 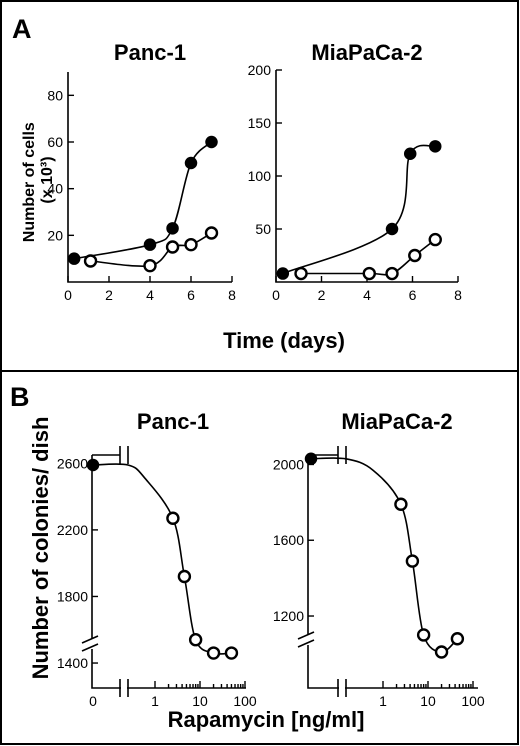 What do you see at coordinates (47, 179) in the screenshot?
I see `panel-a-ylabel-line2: (x 10³)` at bounding box center [47, 179].